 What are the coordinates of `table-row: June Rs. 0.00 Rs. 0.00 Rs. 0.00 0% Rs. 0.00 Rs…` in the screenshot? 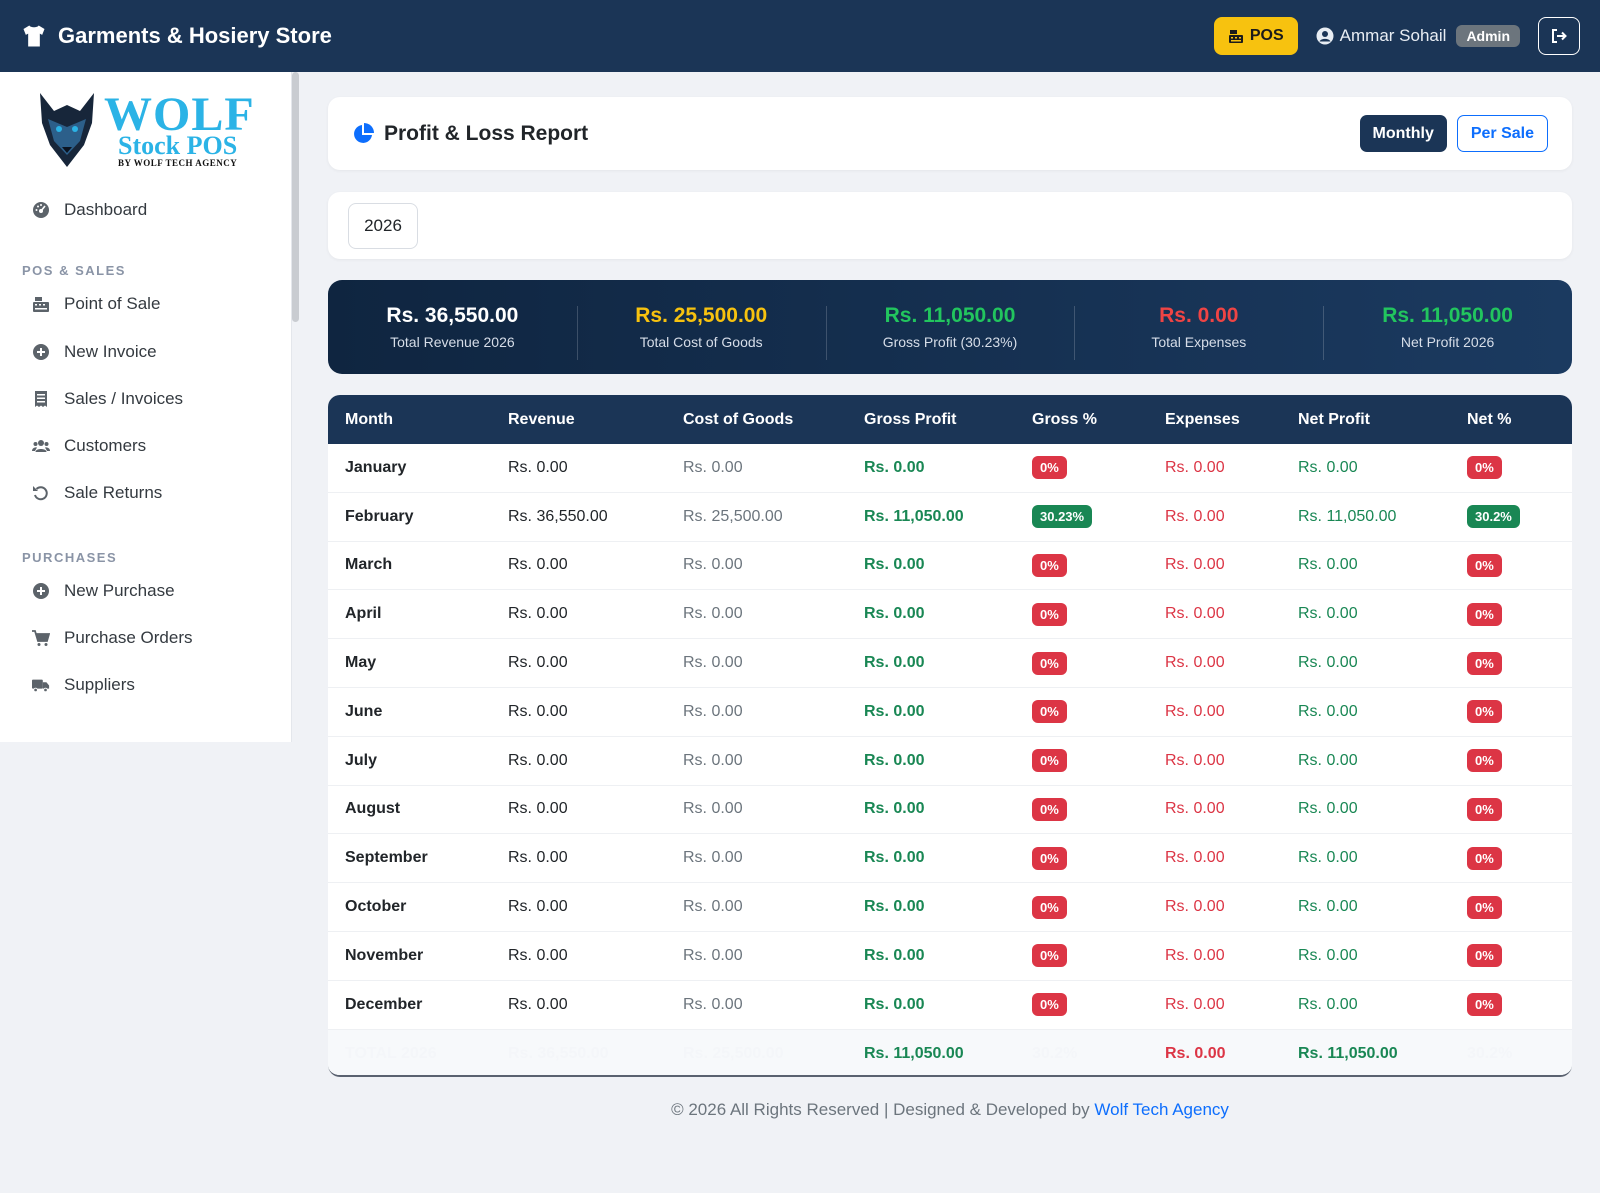 It's located at (950, 712).